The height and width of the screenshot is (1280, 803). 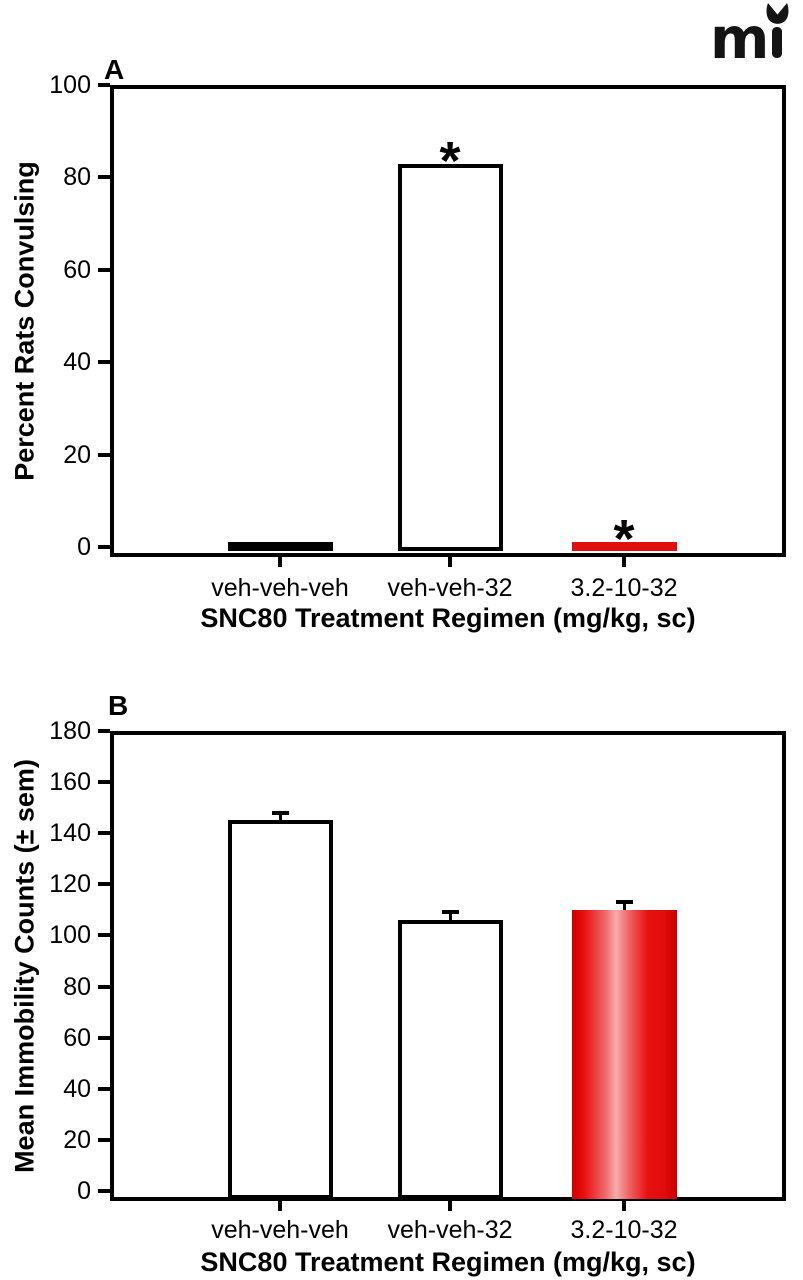 I want to click on y-tick-label: 120, so click(x=70, y=884).